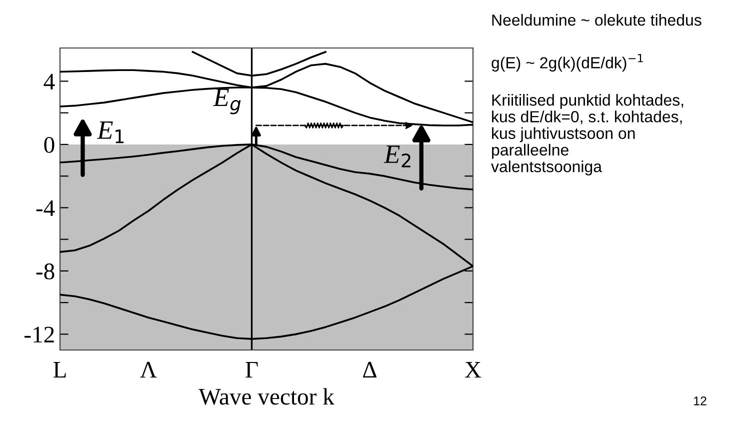 This screenshot has height=424, width=751. I want to click on text: Kriitilised punktid kohtades, kus dE/dk=0, s.t. kohtades, kus juhtivustsoon on paralleelne valentstsooniga, so click(587, 135).